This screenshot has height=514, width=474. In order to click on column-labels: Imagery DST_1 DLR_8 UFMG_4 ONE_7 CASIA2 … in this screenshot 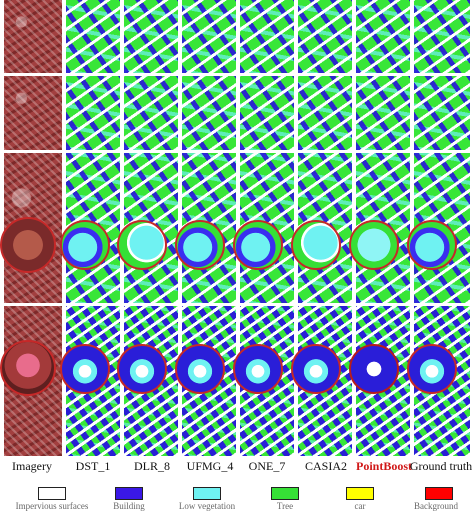, I will do `click(237, 467)`.